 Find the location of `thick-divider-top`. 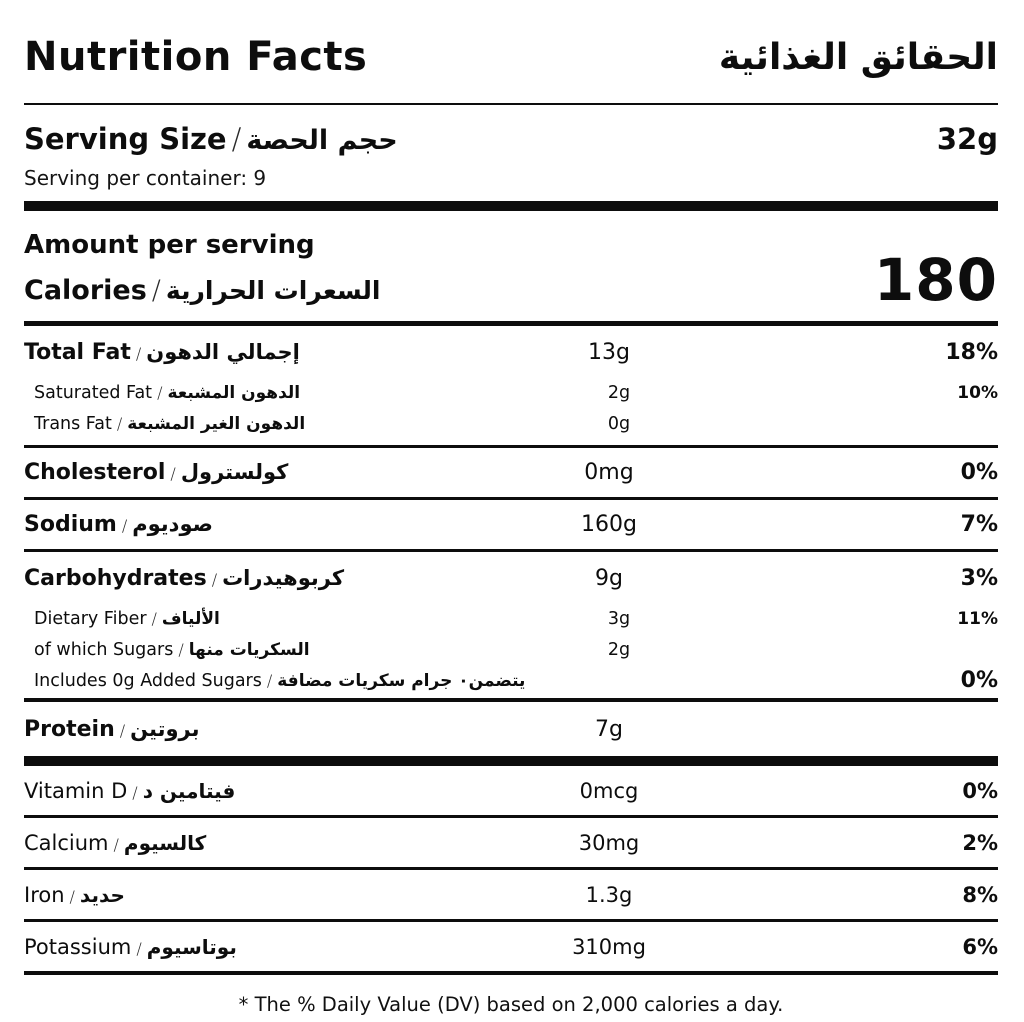

thick-divider-top is located at coordinates (511, 206).